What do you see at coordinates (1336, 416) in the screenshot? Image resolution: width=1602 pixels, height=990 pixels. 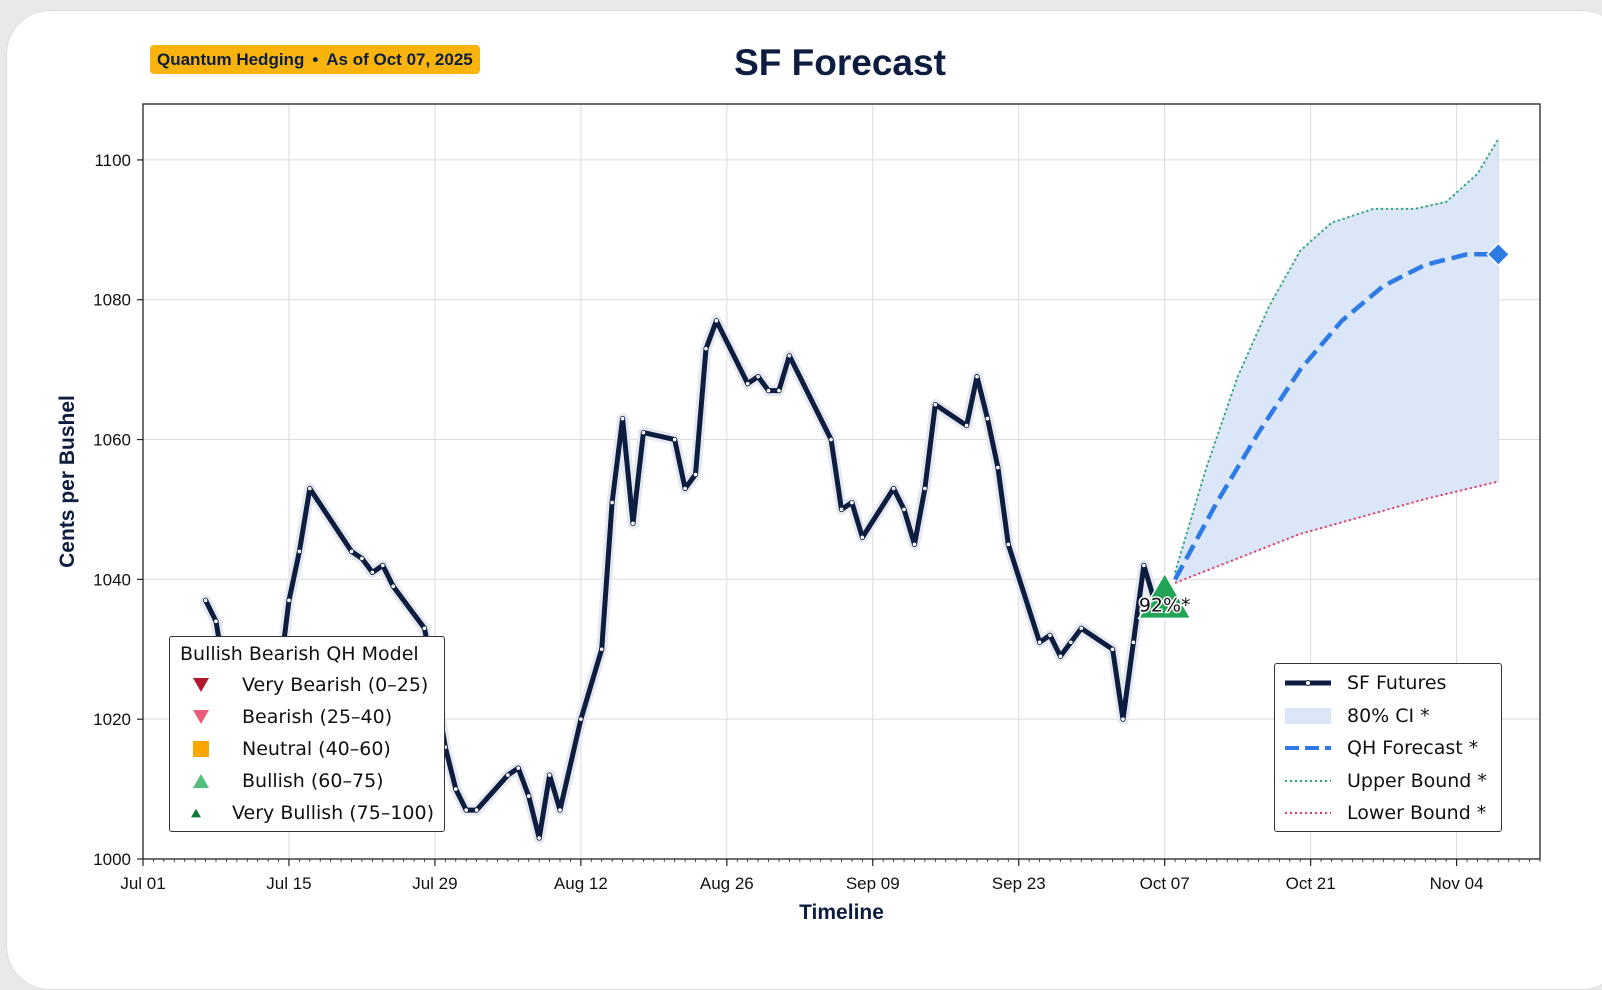 I see `series-line-qh-forecast` at bounding box center [1336, 416].